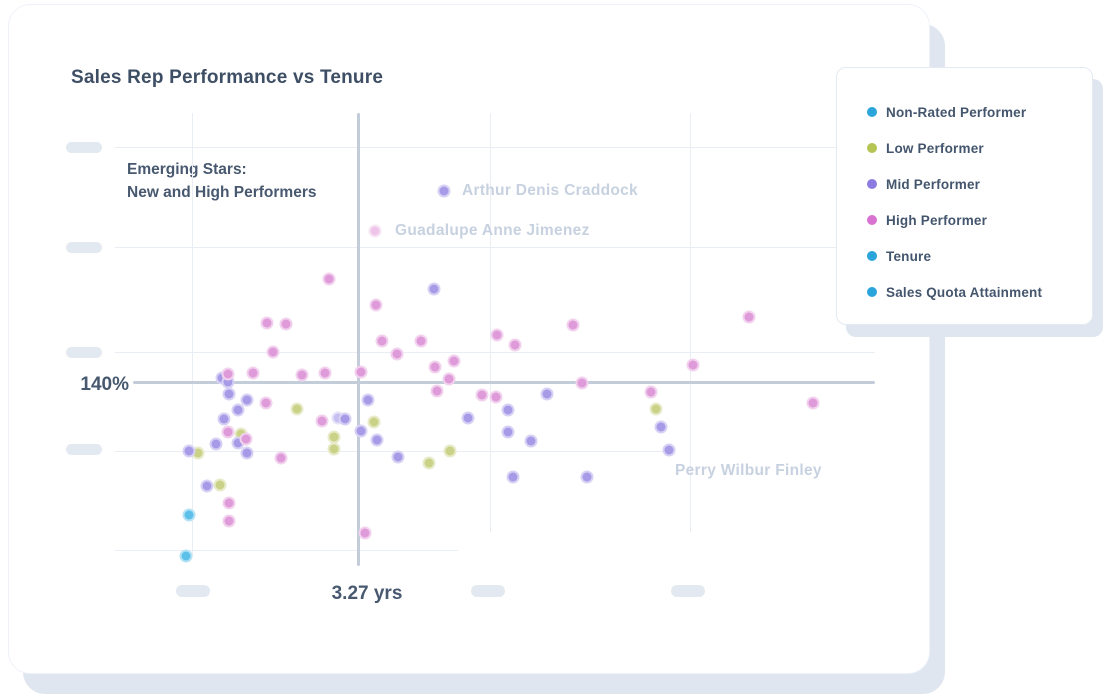 The height and width of the screenshot is (696, 1108). What do you see at coordinates (222, 192) in the screenshot?
I see `annotation-line-2: New and High Performers` at bounding box center [222, 192].